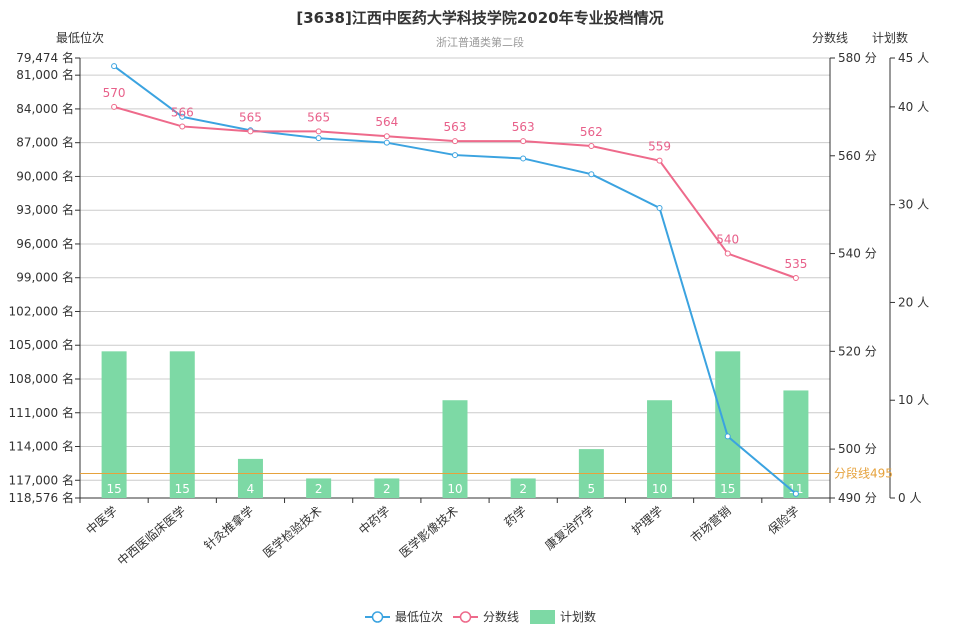 The height and width of the screenshot is (640, 960). I want to click on score-tick-label: 580 分, so click(857, 58).